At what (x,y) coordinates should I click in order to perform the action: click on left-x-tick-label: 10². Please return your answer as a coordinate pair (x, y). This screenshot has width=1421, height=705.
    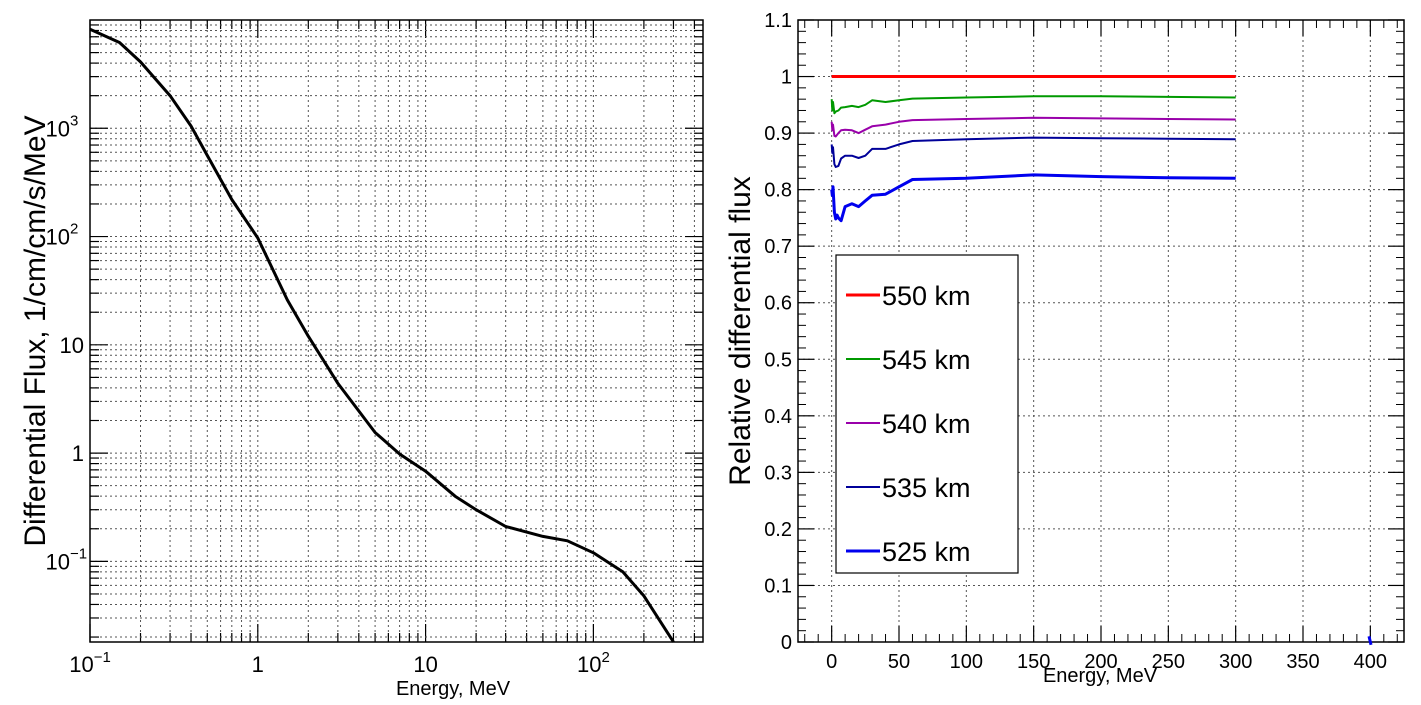
    Looking at the image, I should click on (593, 663).